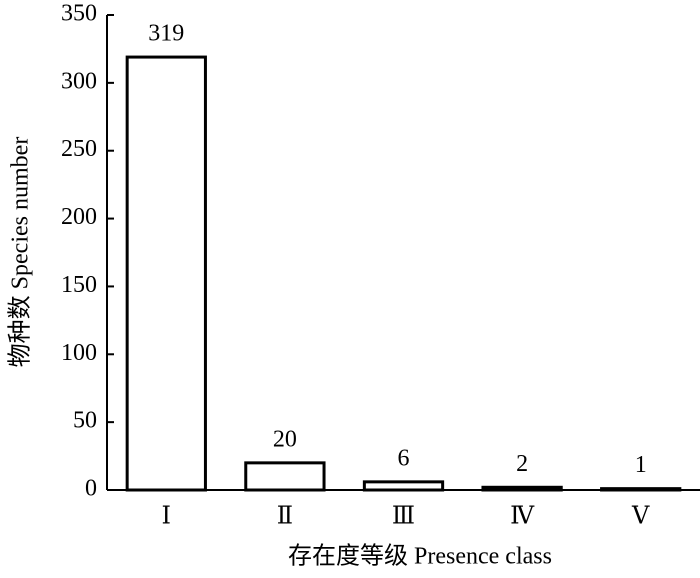  I want to click on y-tick-label: 100, so click(79, 353).